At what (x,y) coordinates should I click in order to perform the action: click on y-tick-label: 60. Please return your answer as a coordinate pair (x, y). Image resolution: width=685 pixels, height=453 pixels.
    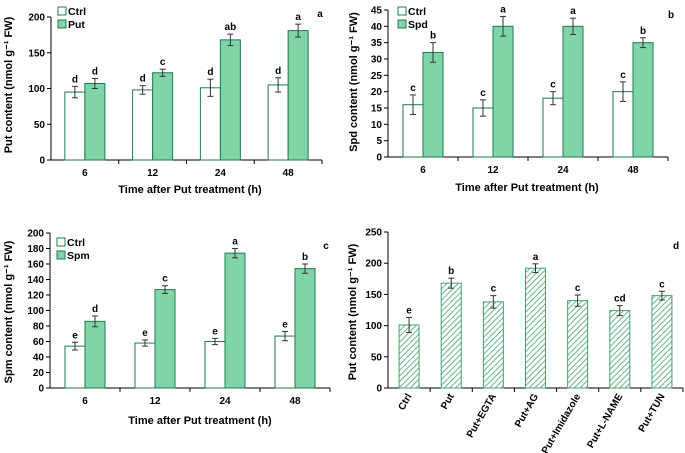
    Looking at the image, I should click on (39, 342).